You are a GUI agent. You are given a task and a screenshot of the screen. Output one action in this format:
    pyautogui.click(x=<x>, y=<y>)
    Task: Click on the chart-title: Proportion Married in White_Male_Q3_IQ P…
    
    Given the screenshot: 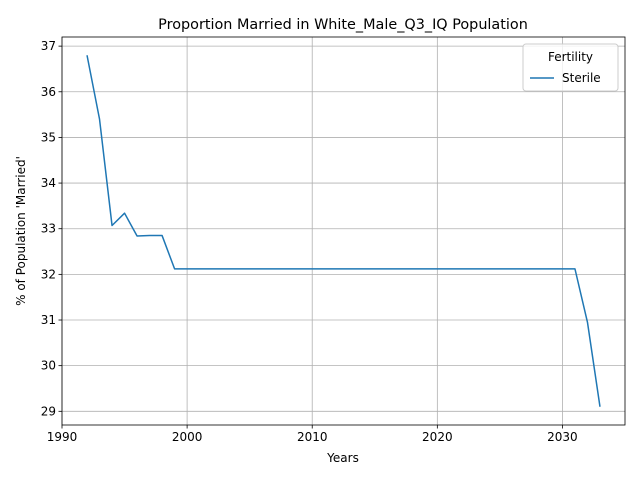 What is the action you would take?
    pyautogui.click(x=343, y=25)
    